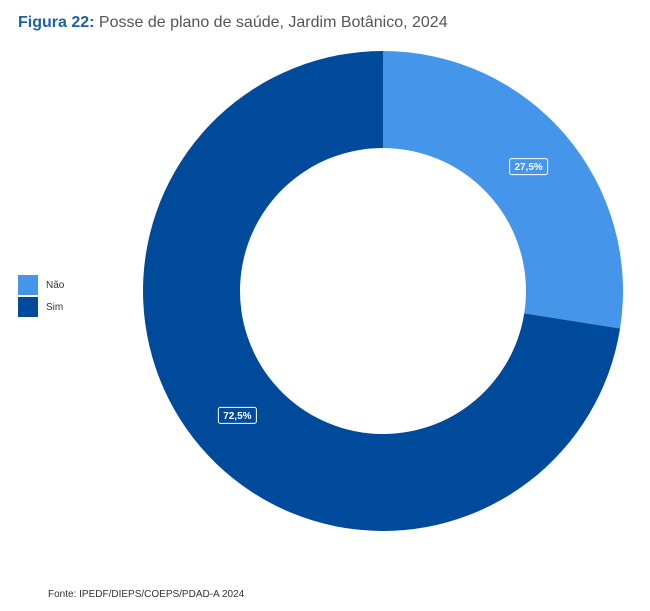 This screenshot has height=611, width=650. Describe the element at coordinates (55, 307) in the screenshot. I see `legend-label-sim: Sim` at that location.